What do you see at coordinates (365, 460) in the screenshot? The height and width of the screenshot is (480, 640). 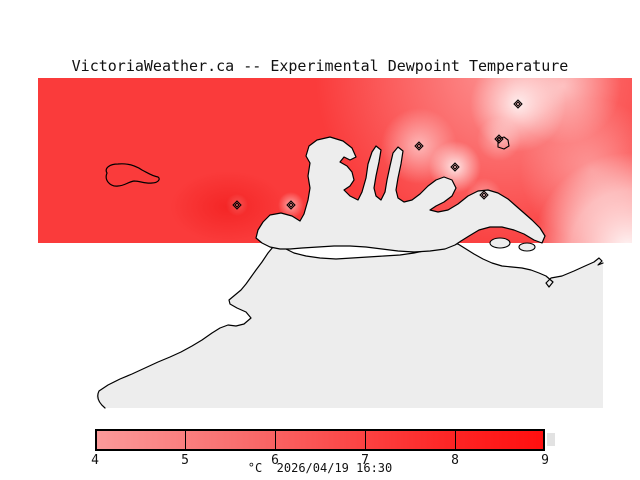 I see `colorbar-tick-label: 7` at bounding box center [365, 460].